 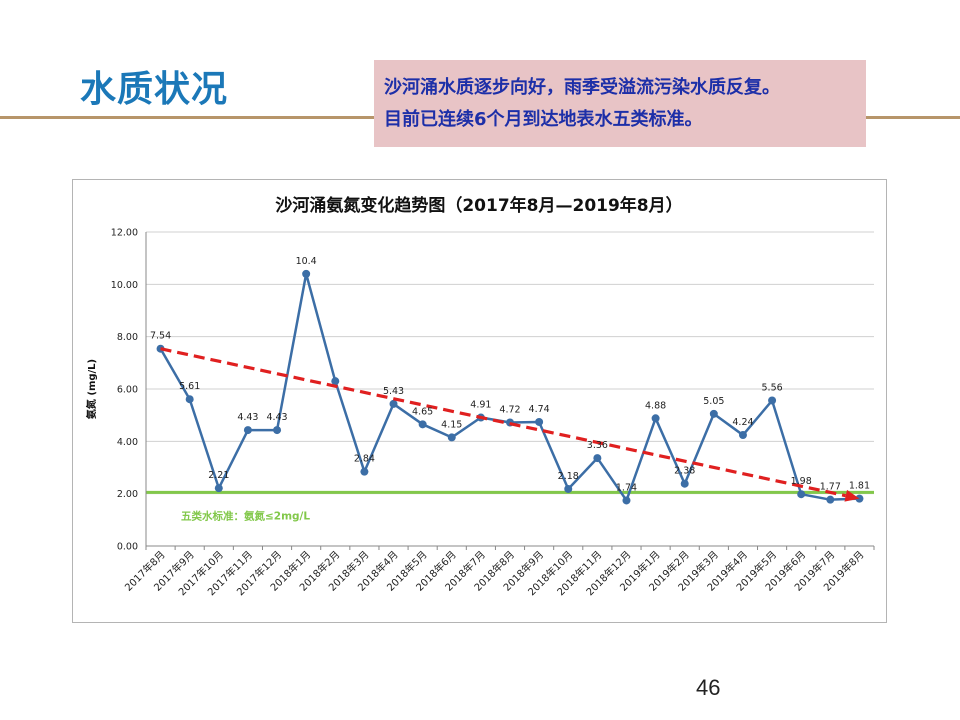 I want to click on page-number: 46, so click(x=708, y=687).